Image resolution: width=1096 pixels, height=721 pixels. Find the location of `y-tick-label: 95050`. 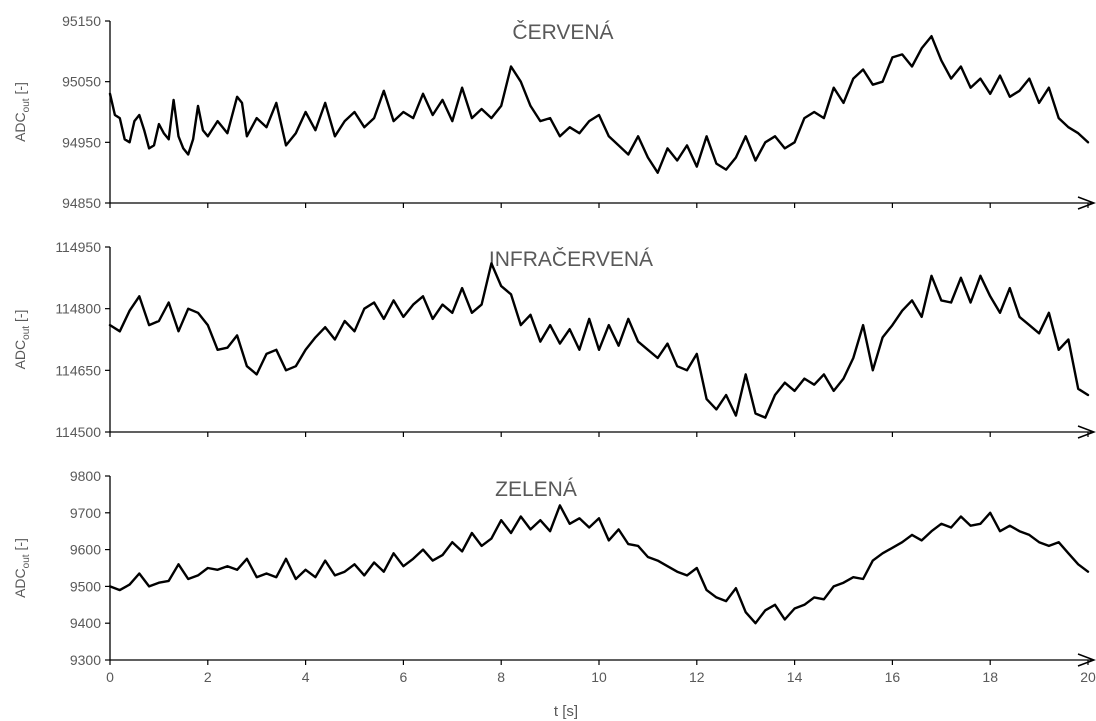

y-tick-label: 95050 is located at coordinates (81, 82).